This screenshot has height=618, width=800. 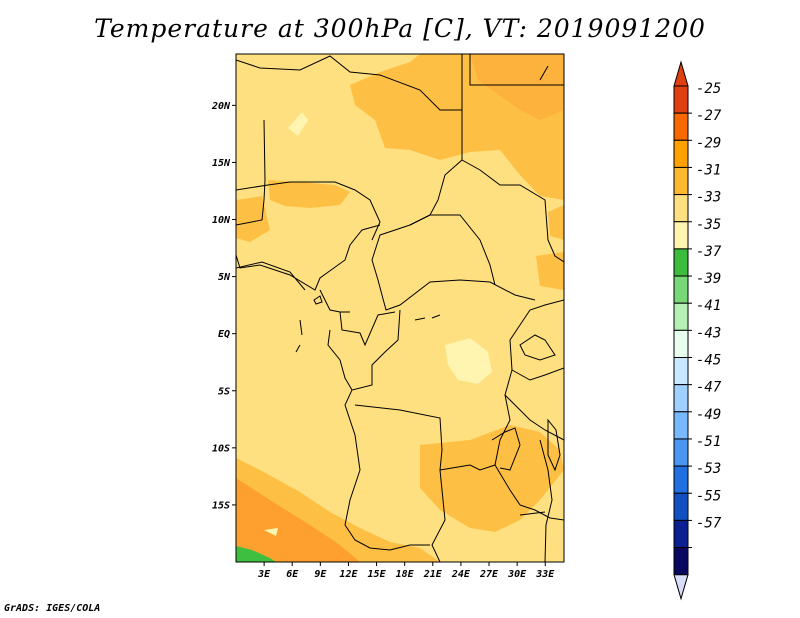 I want to click on colorbar-label: -55, so click(x=708, y=496).